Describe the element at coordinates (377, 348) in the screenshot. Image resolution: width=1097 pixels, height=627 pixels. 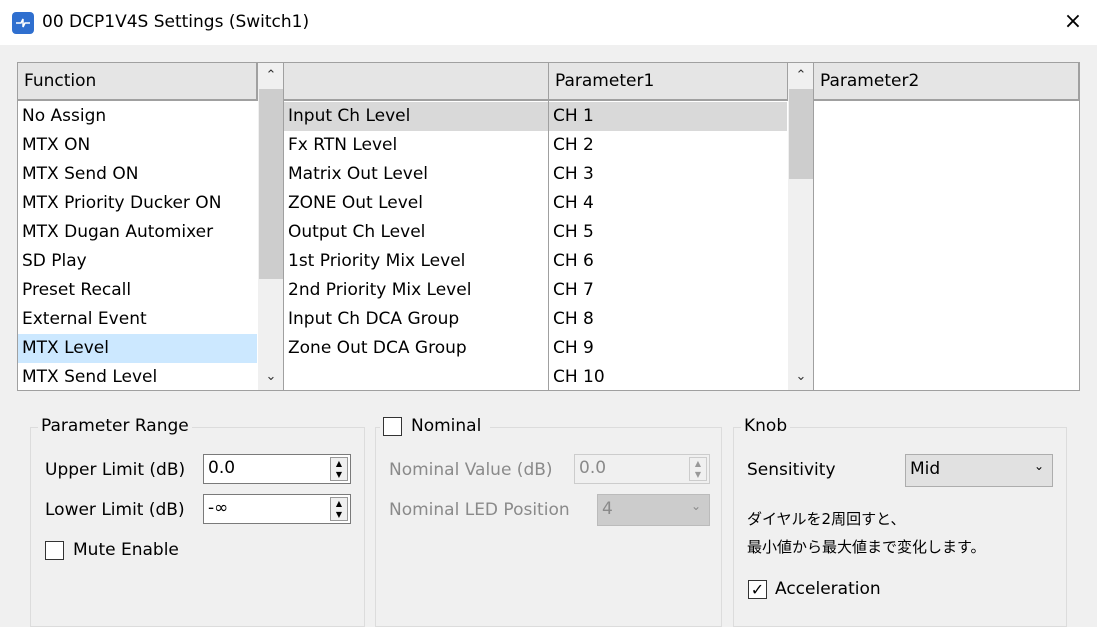
I see `list-item: Zone Out DCA Group` at that location.